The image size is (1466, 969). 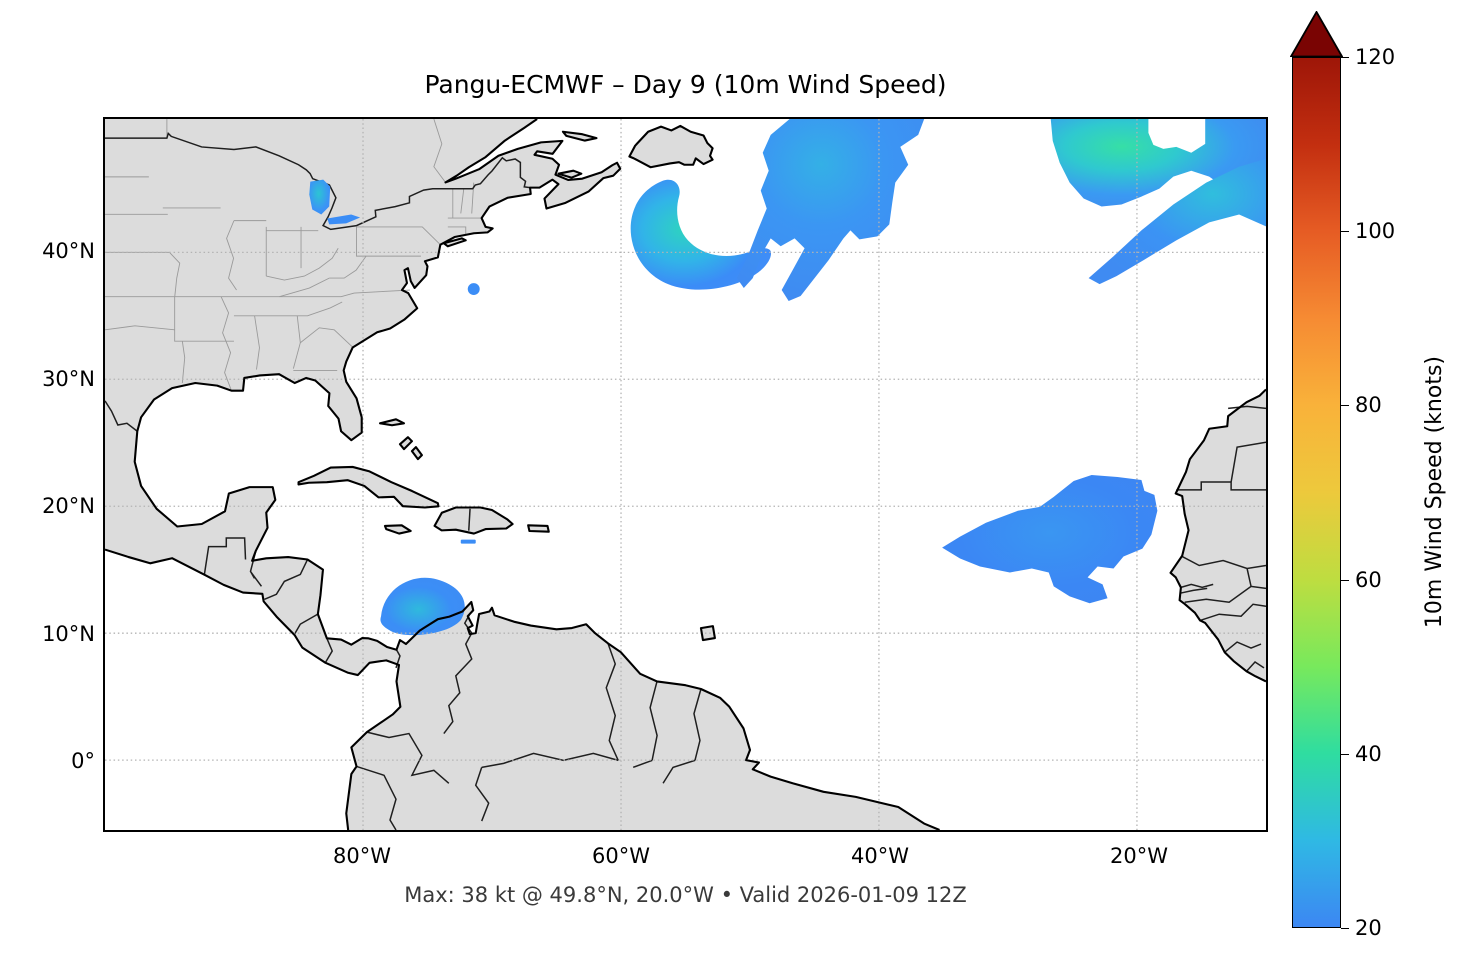 What do you see at coordinates (225, 556) in the screenshot?
I see `mexico-guatemala-belize-borders` at bounding box center [225, 556].